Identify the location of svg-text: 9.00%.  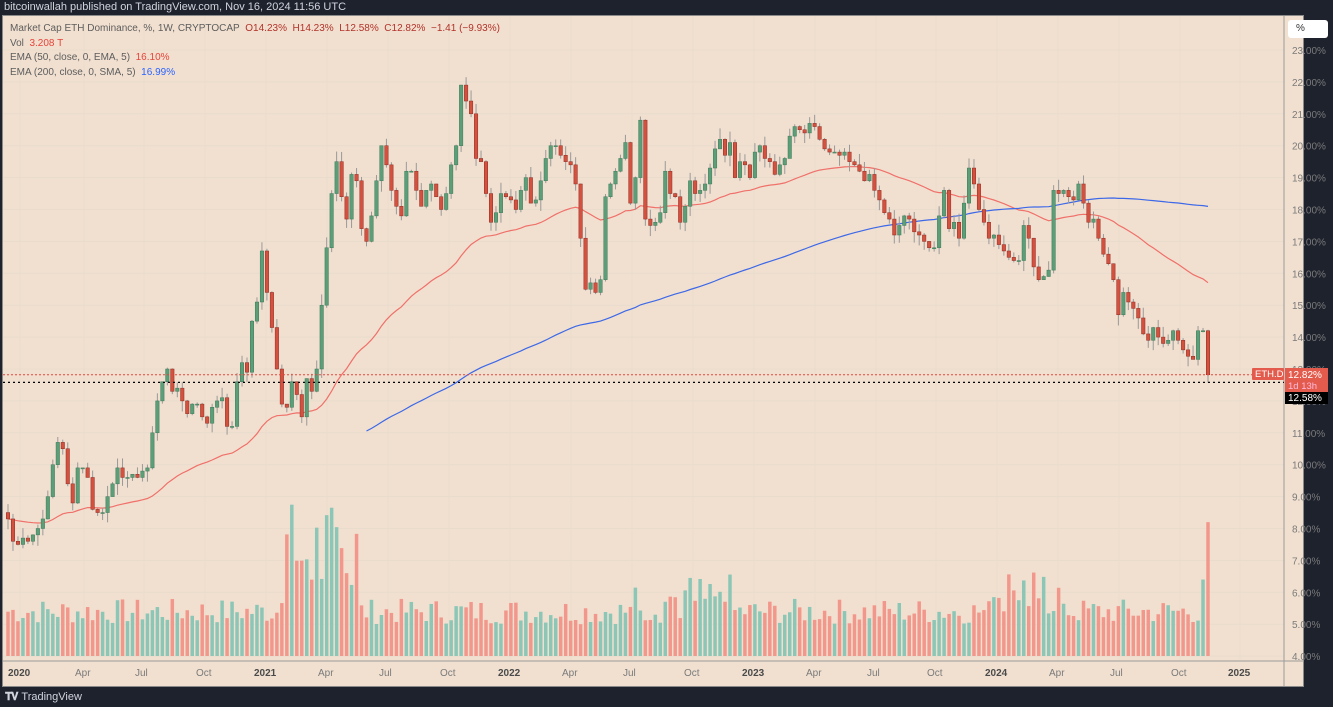
(1306, 498).